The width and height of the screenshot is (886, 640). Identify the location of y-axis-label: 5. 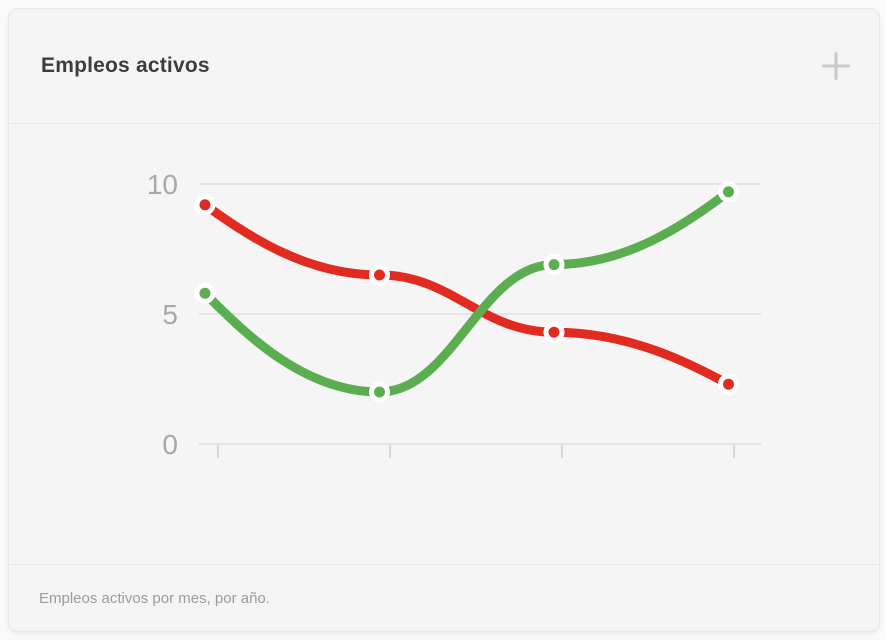
(170, 314).